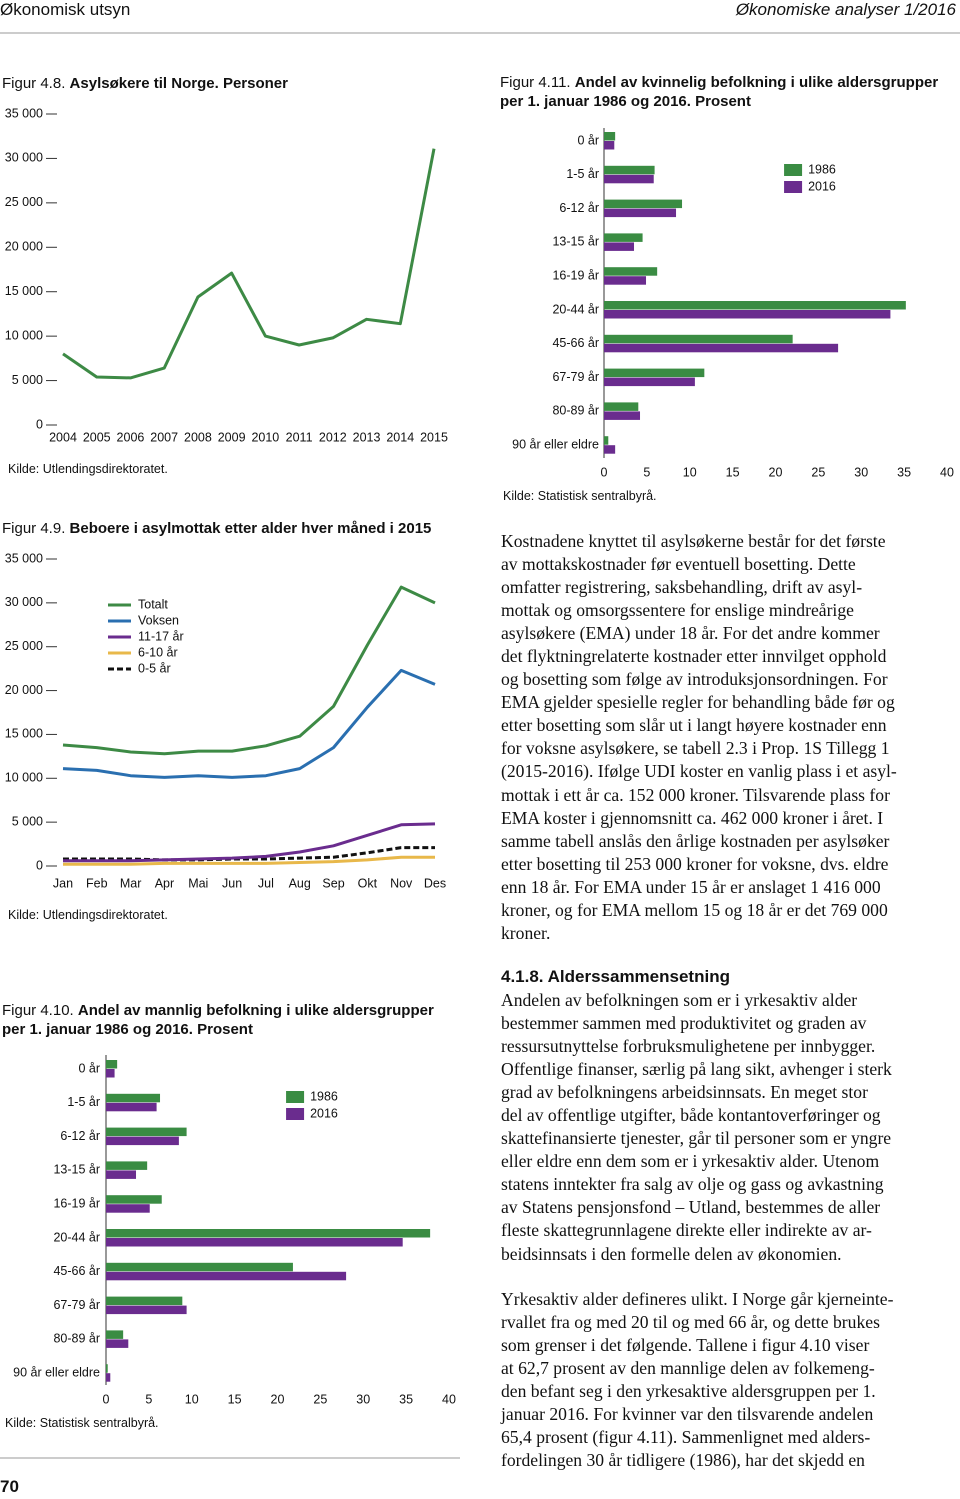 This screenshot has width=960, height=1499. I want to click on y-tick-label: 15 000, so click(24, 291).